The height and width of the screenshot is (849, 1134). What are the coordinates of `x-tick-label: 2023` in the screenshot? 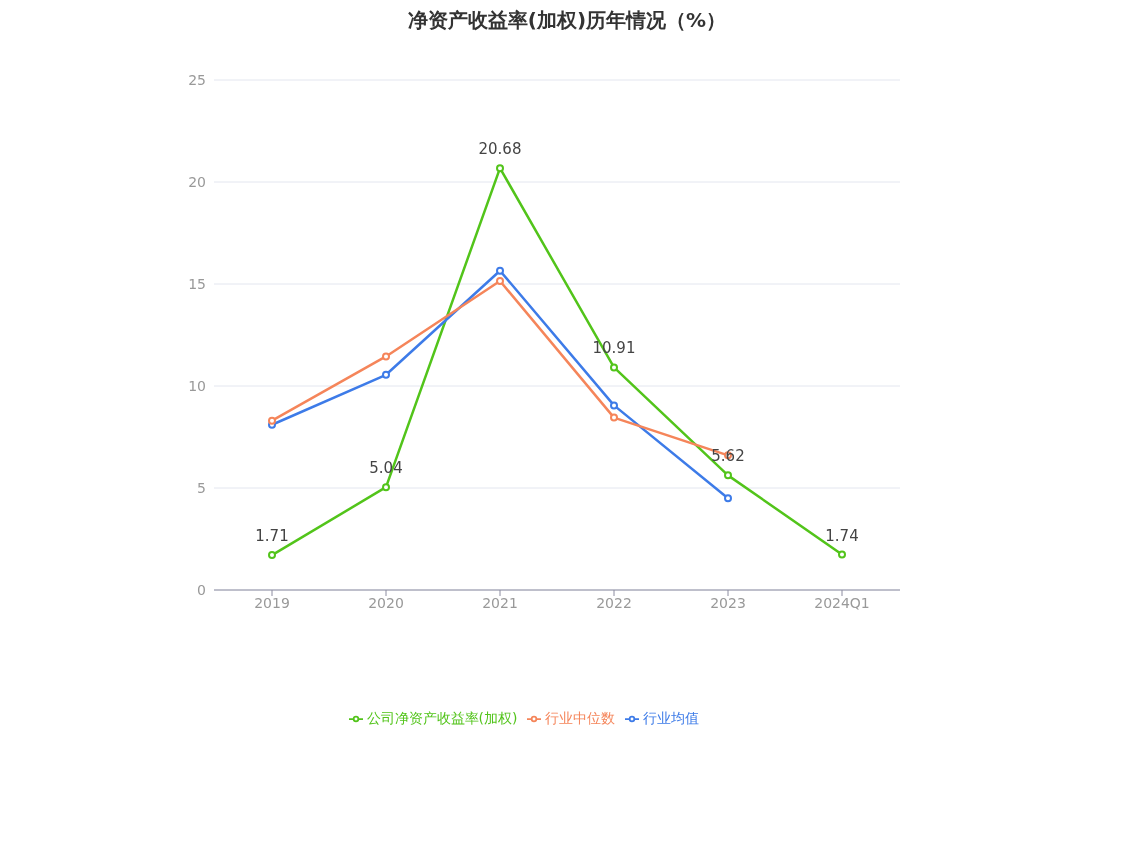 It's located at (728, 602).